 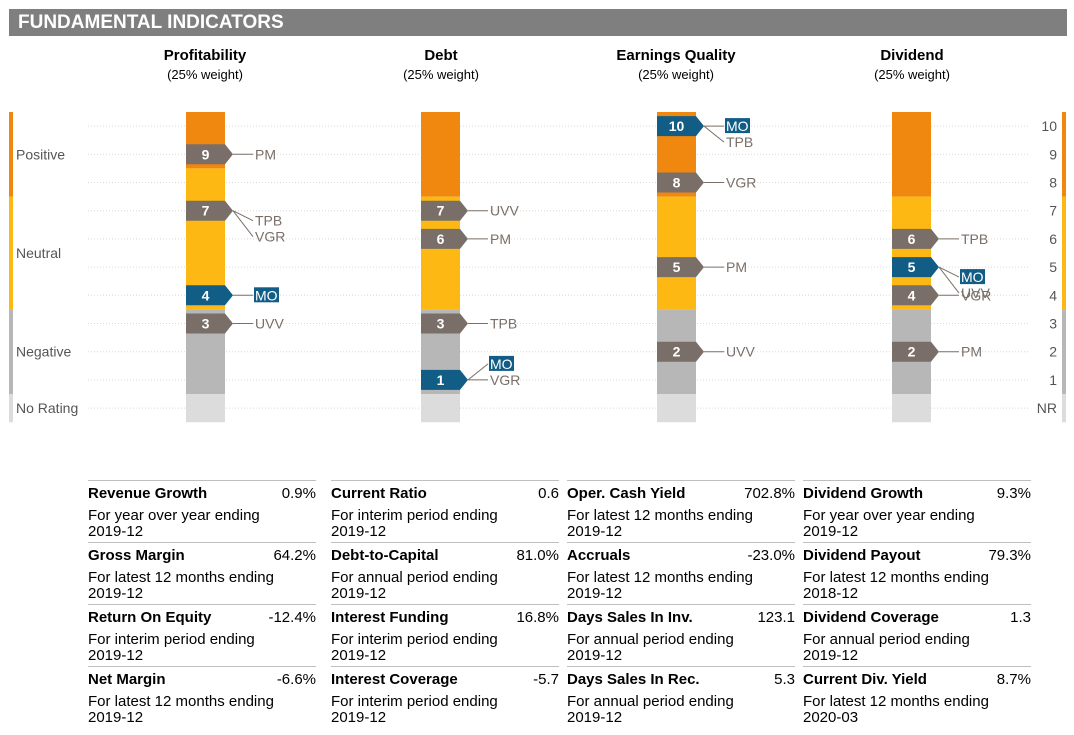 What do you see at coordinates (1053, 380) in the screenshot?
I see `y-tick-label: 1` at bounding box center [1053, 380].